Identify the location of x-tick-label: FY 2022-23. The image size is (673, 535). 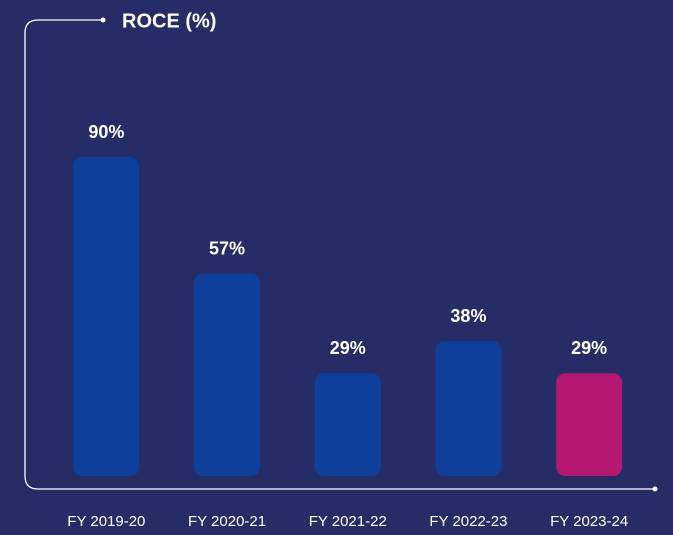
(468, 521).